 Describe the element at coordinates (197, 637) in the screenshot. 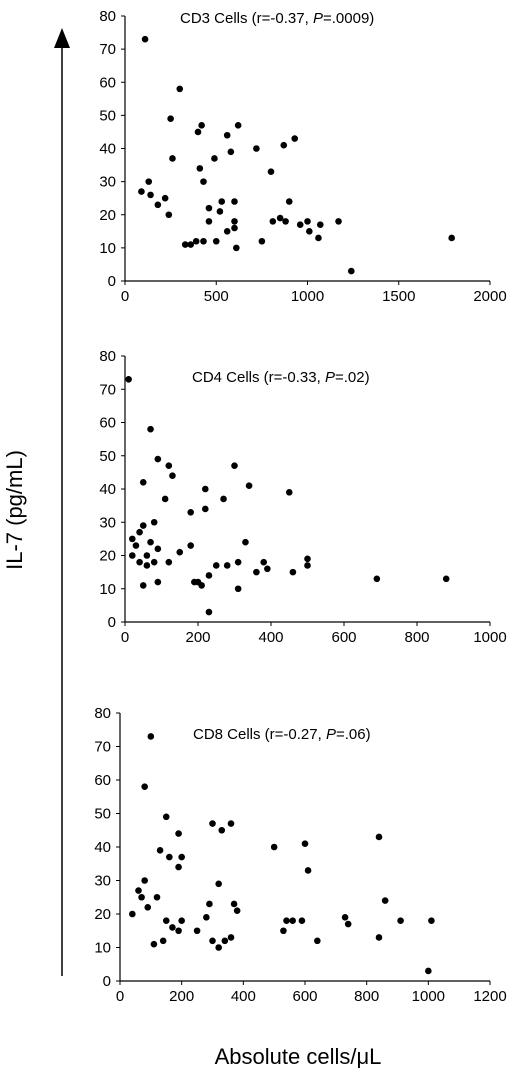

I see `x-tick-label: 200` at that location.